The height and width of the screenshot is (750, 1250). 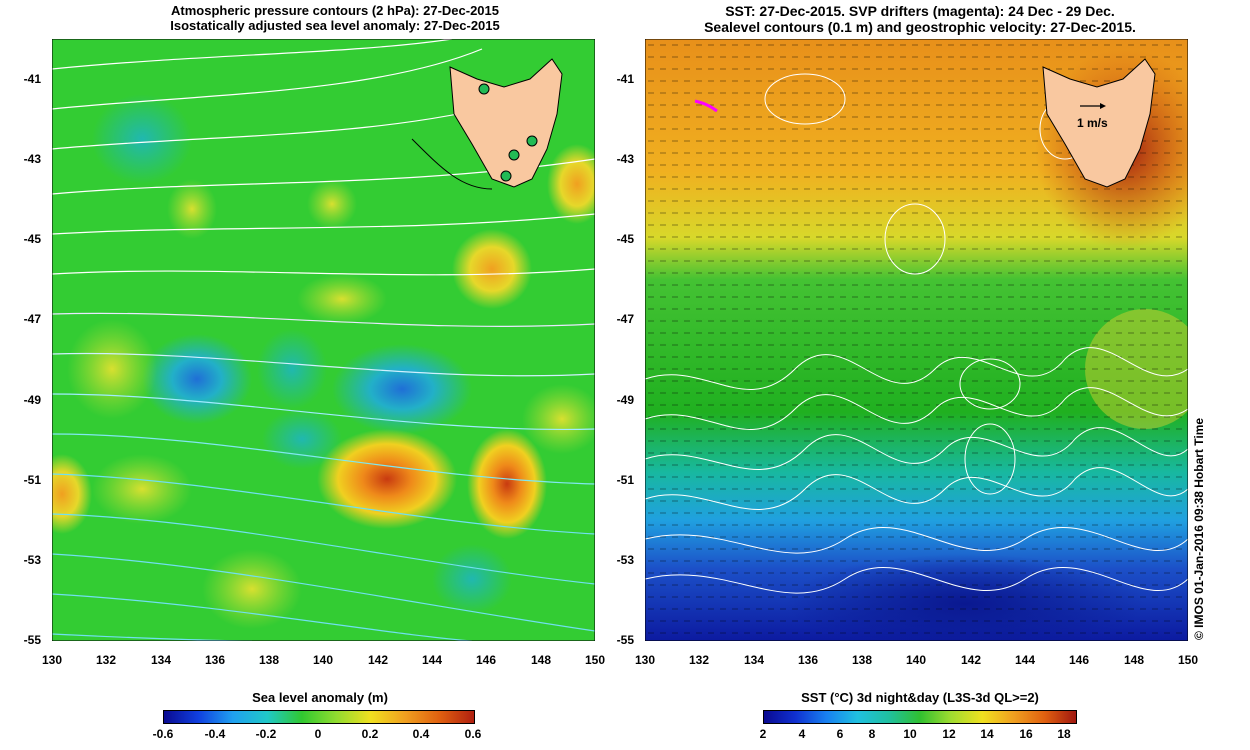 I want to click on drifter-track, so click(x=706, y=106).